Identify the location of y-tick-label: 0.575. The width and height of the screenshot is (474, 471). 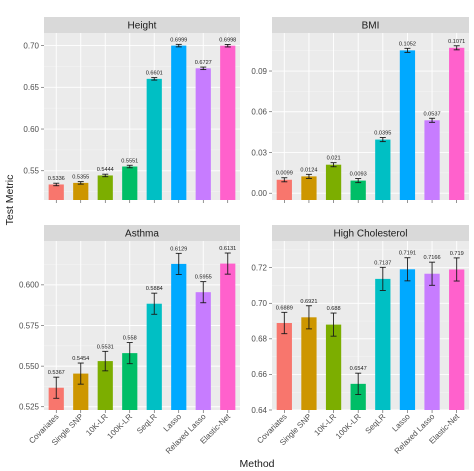
(29, 325).